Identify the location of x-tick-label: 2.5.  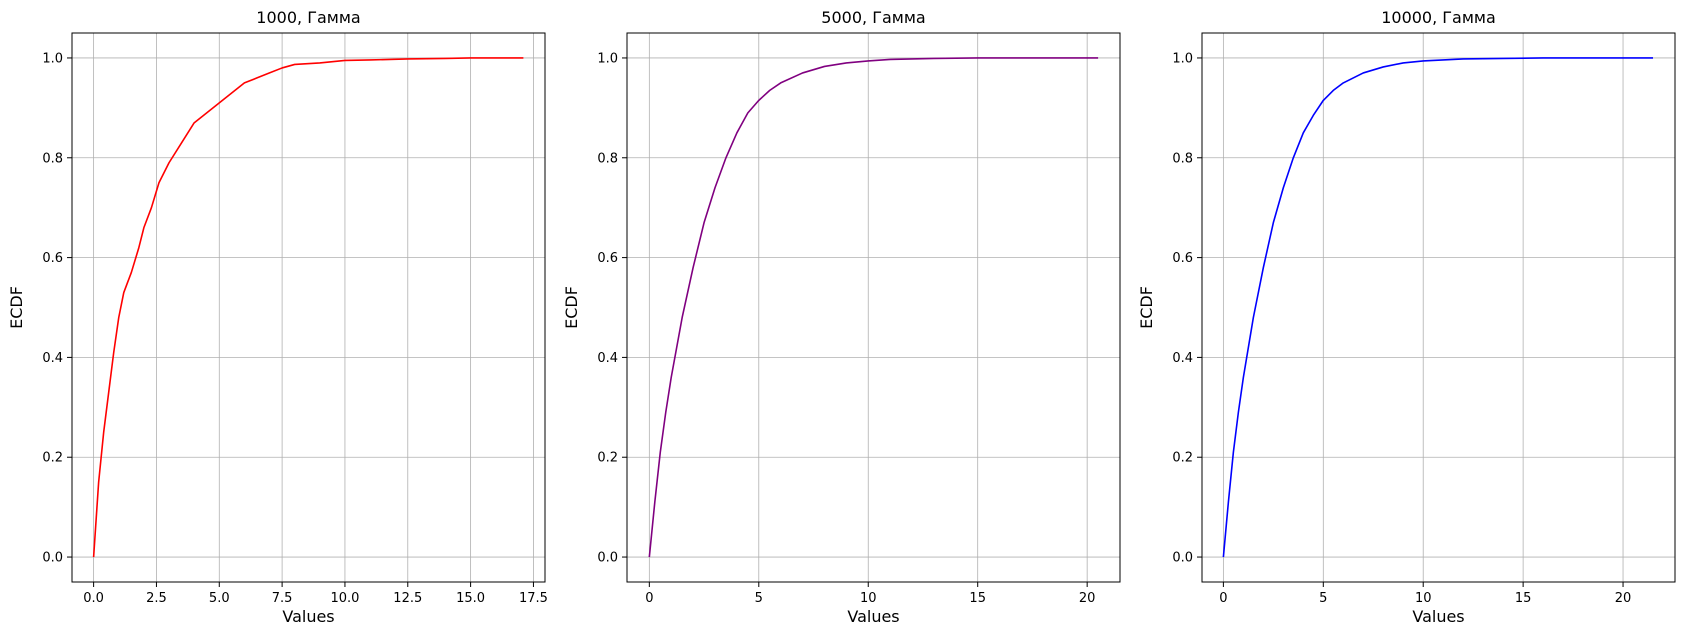
(156, 598).